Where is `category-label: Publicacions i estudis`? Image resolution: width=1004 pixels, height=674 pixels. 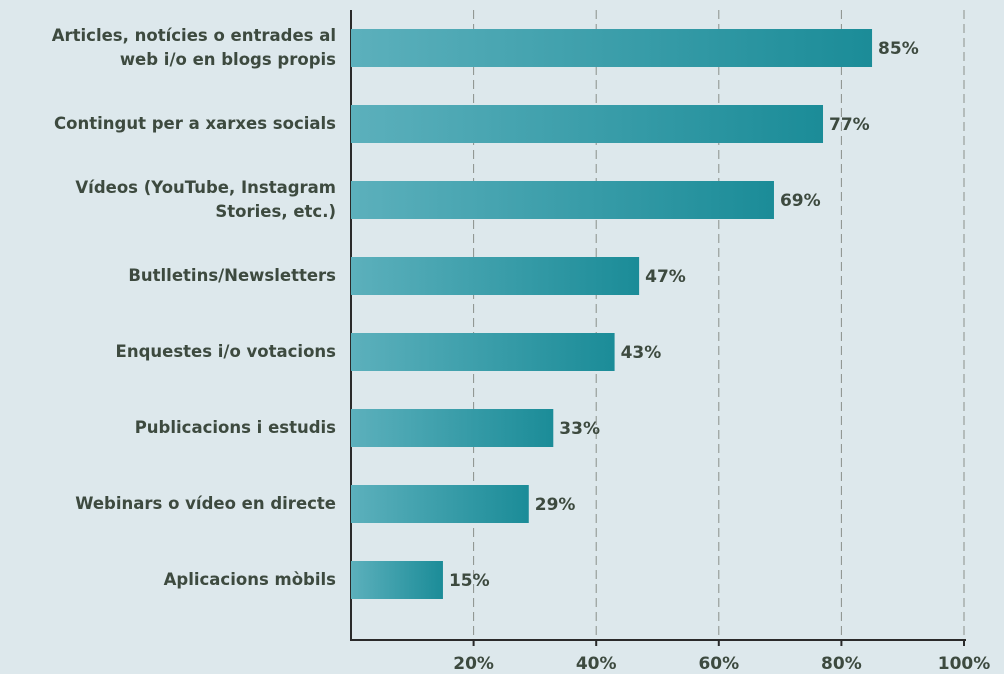 category-label: Publicacions i estudis is located at coordinates (235, 427).